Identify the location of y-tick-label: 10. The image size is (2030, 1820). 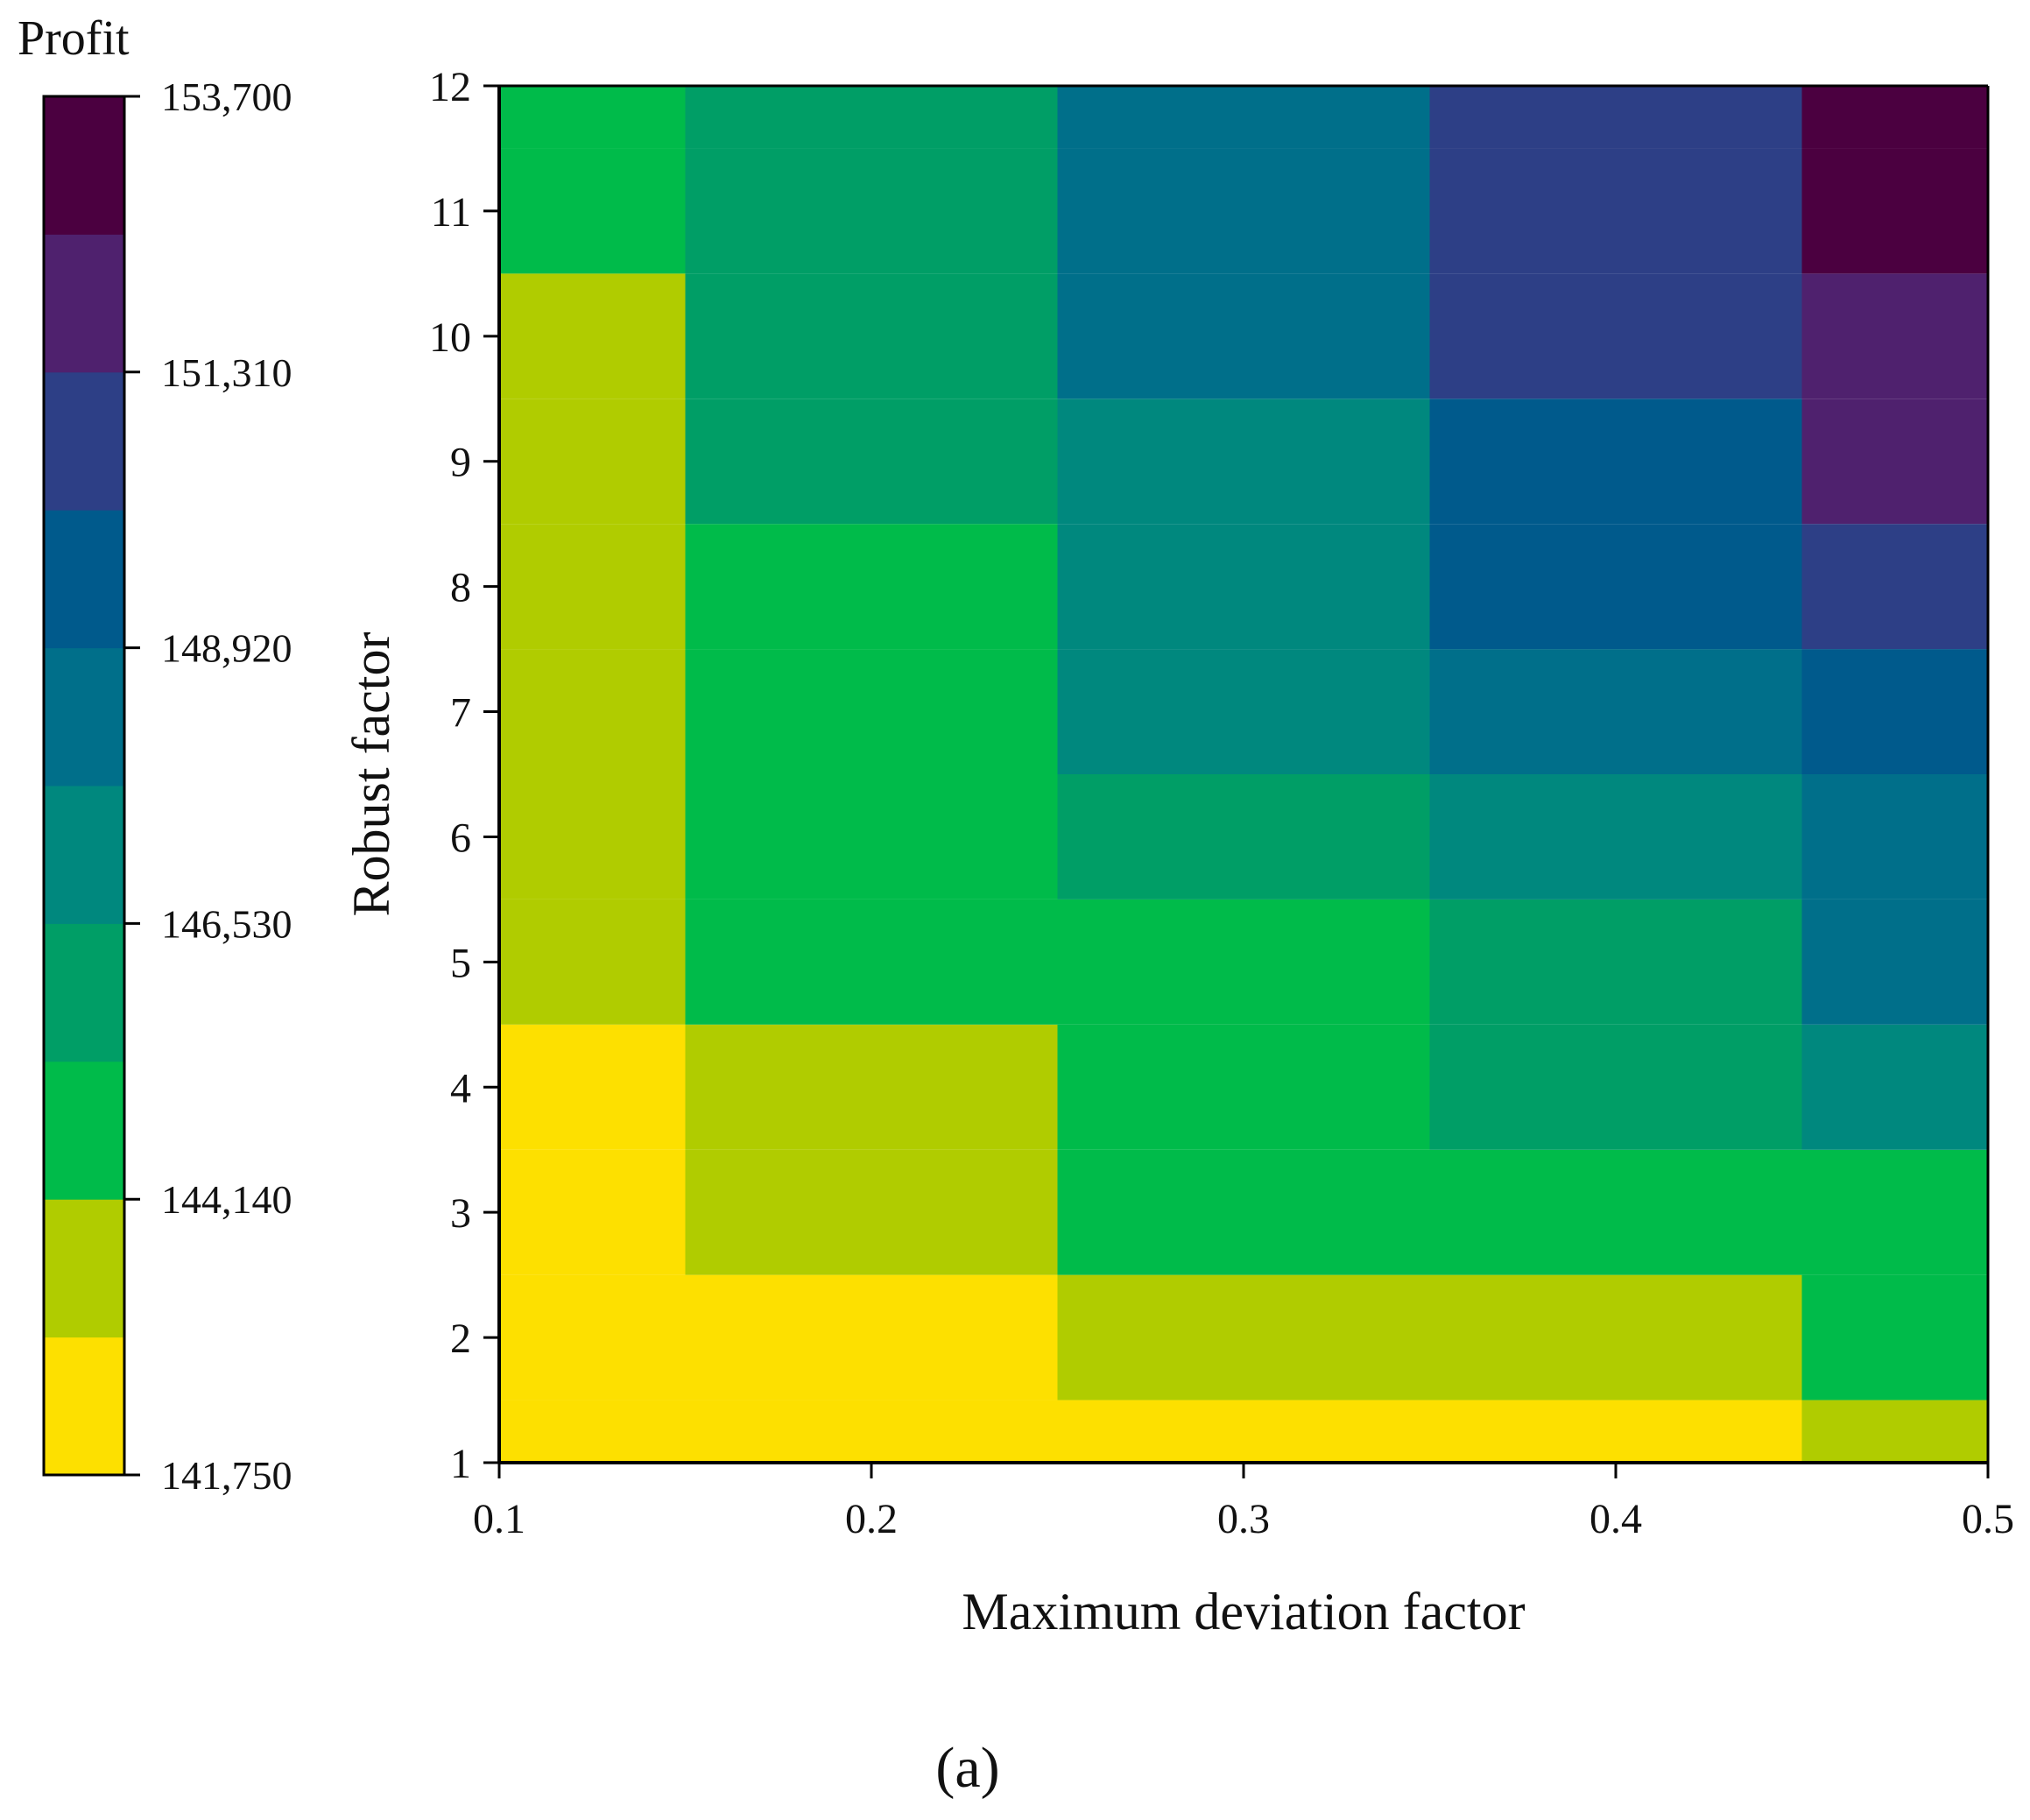
(450, 337).